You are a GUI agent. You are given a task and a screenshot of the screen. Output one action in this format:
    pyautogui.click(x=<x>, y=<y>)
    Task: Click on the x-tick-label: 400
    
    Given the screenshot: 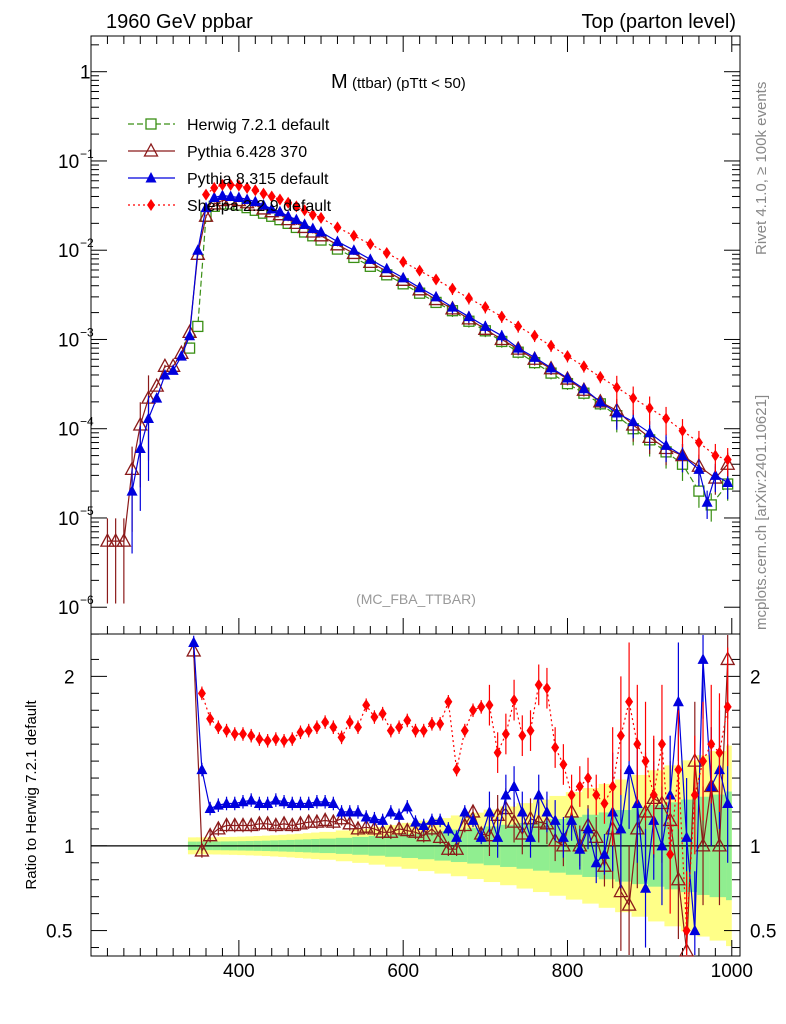 What is the action you would take?
    pyautogui.click(x=239, y=971)
    